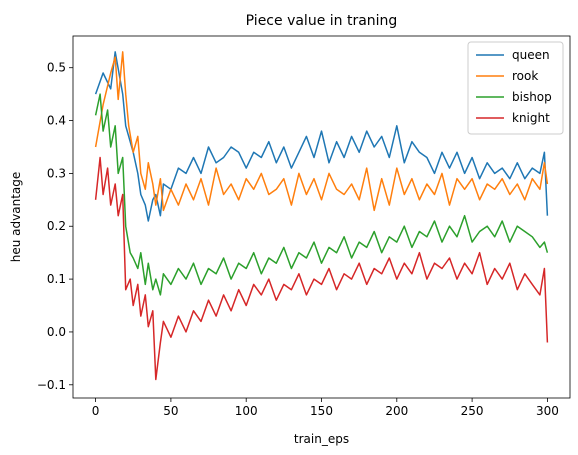 The height and width of the screenshot is (455, 578). I want to click on legend: queen rook bishop knight, so click(515, 88).